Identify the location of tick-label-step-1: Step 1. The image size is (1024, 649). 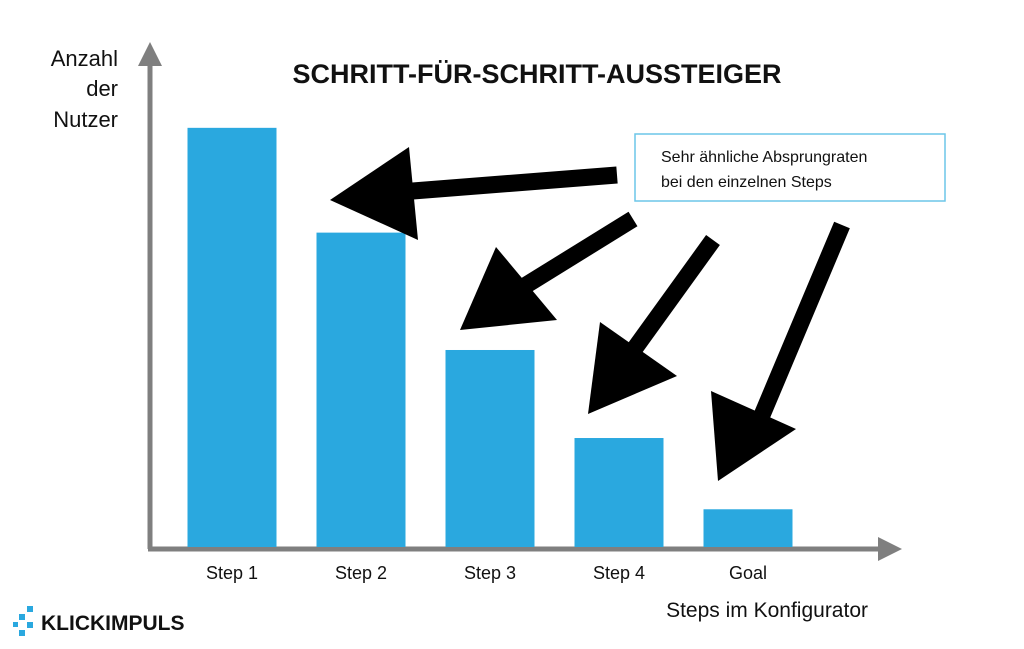
(232, 573).